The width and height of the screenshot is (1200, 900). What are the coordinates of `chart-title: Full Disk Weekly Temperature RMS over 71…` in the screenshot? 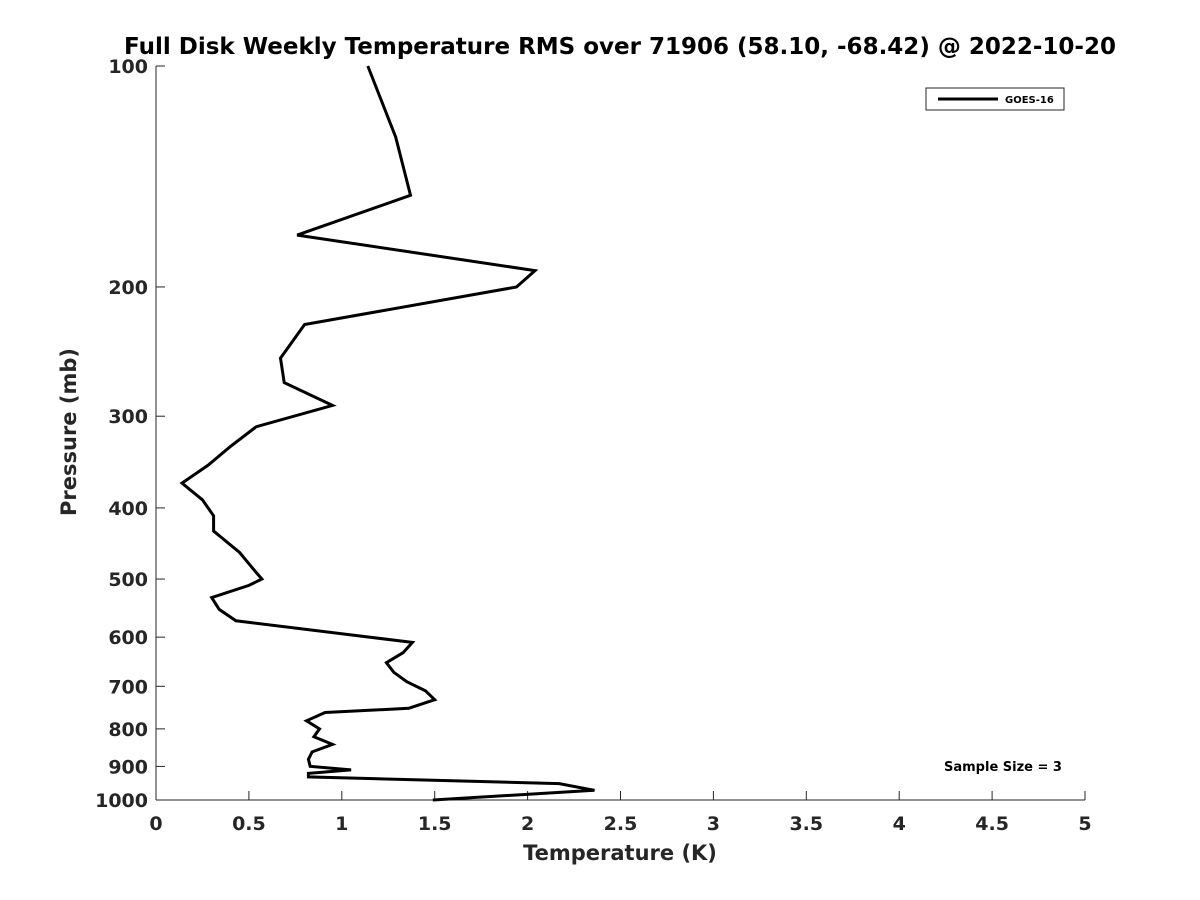 It's located at (620, 47).